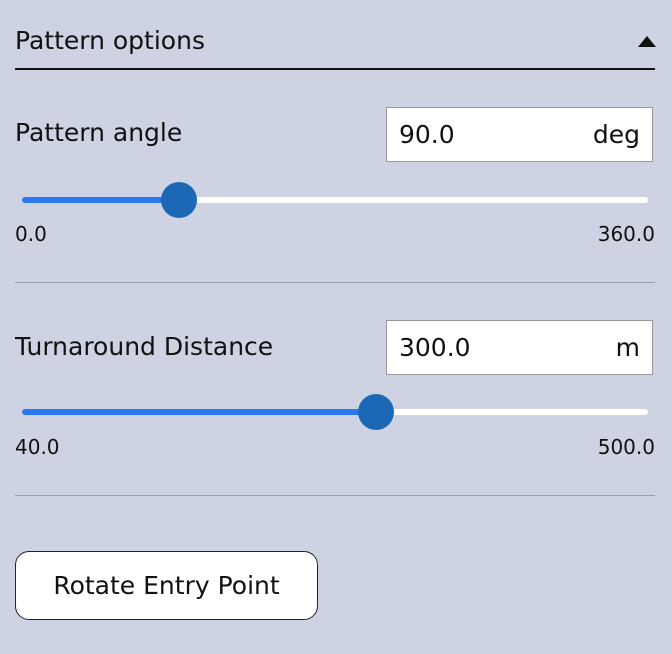  Describe the element at coordinates (335, 69) in the screenshot. I see `header-divider` at that location.